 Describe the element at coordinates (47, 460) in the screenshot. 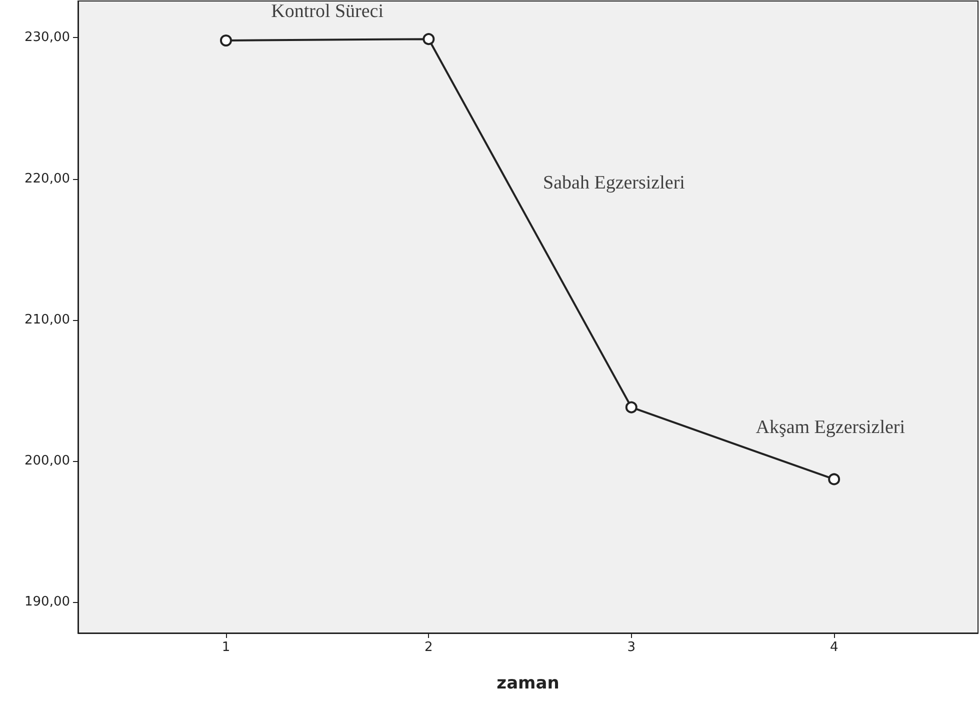

I see `y-tick-label: 200,00` at that location.